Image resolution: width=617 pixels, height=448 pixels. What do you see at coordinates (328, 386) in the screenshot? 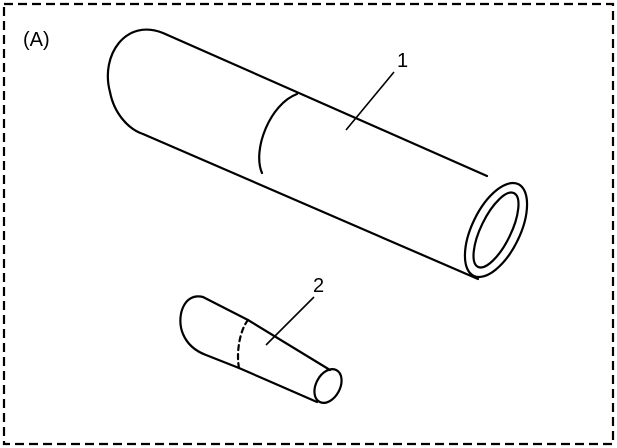
I see `pin-tip-face` at bounding box center [328, 386].